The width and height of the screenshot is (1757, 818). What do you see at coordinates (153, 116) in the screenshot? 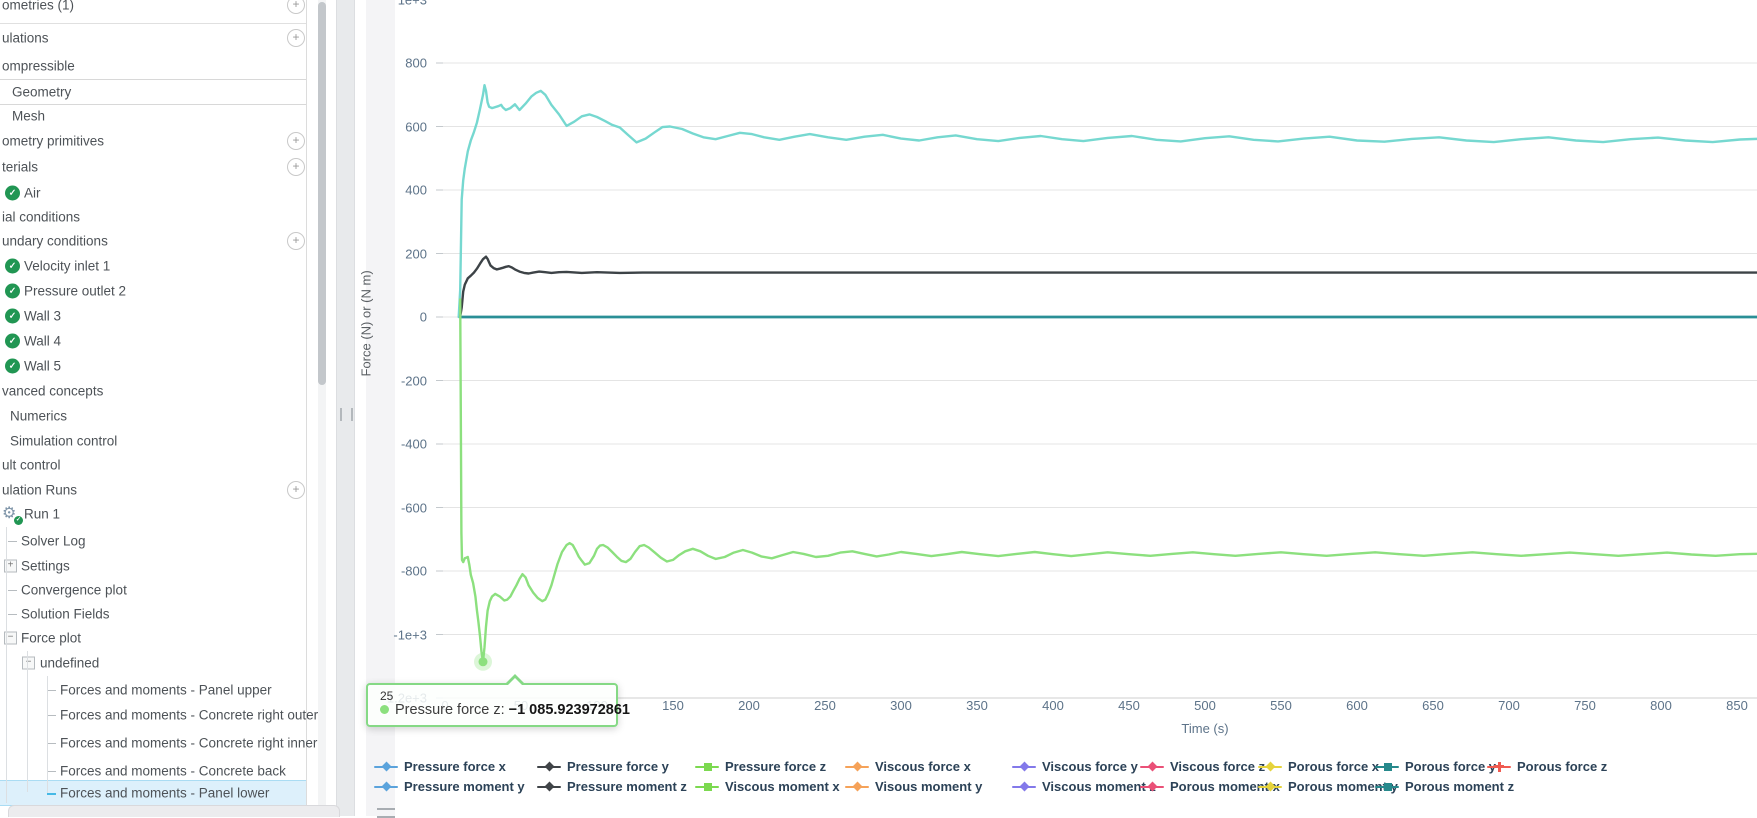
I see `tree-item-mesh: Mesh` at bounding box center [153, 116].